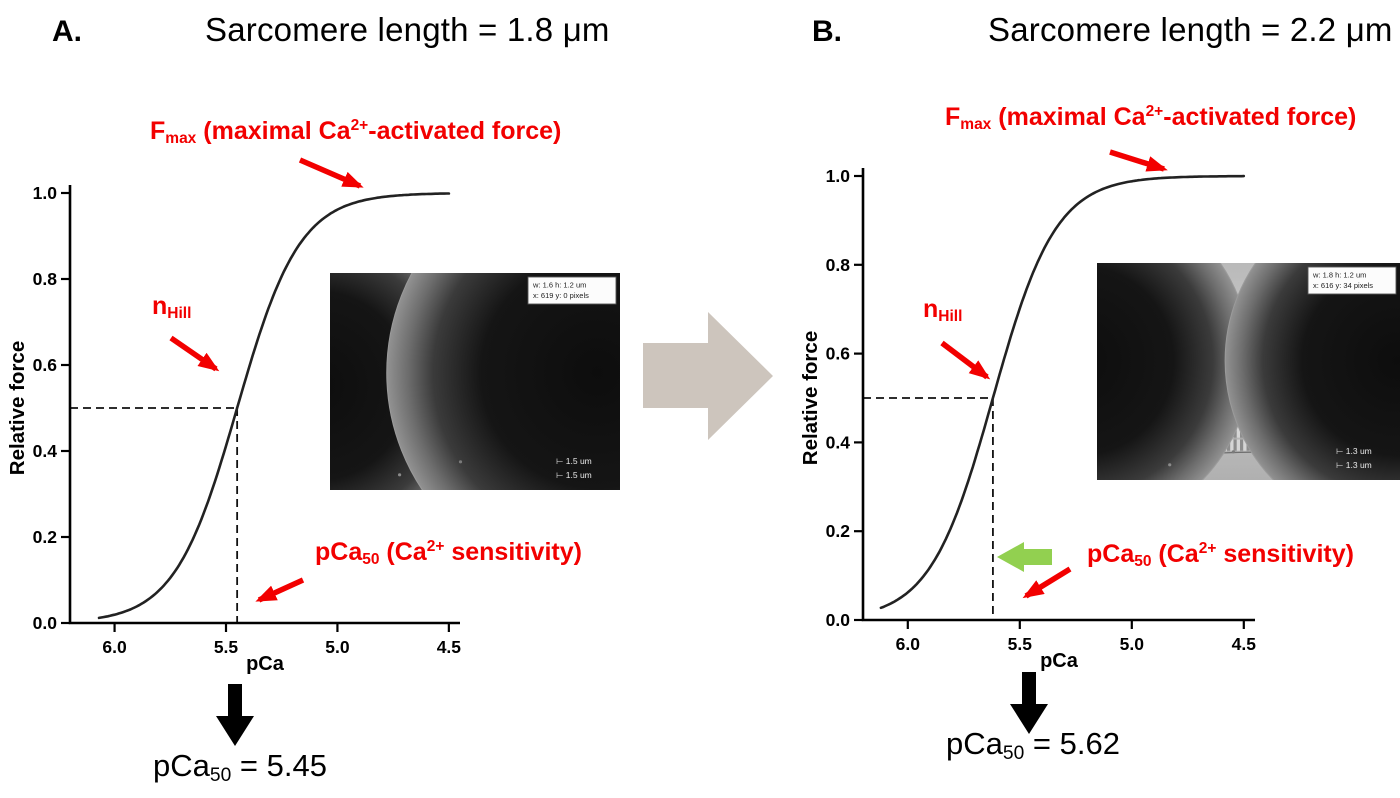 The image size is (1400, 798). I want to click on fmax-arrow-b, so click(1138, 160).